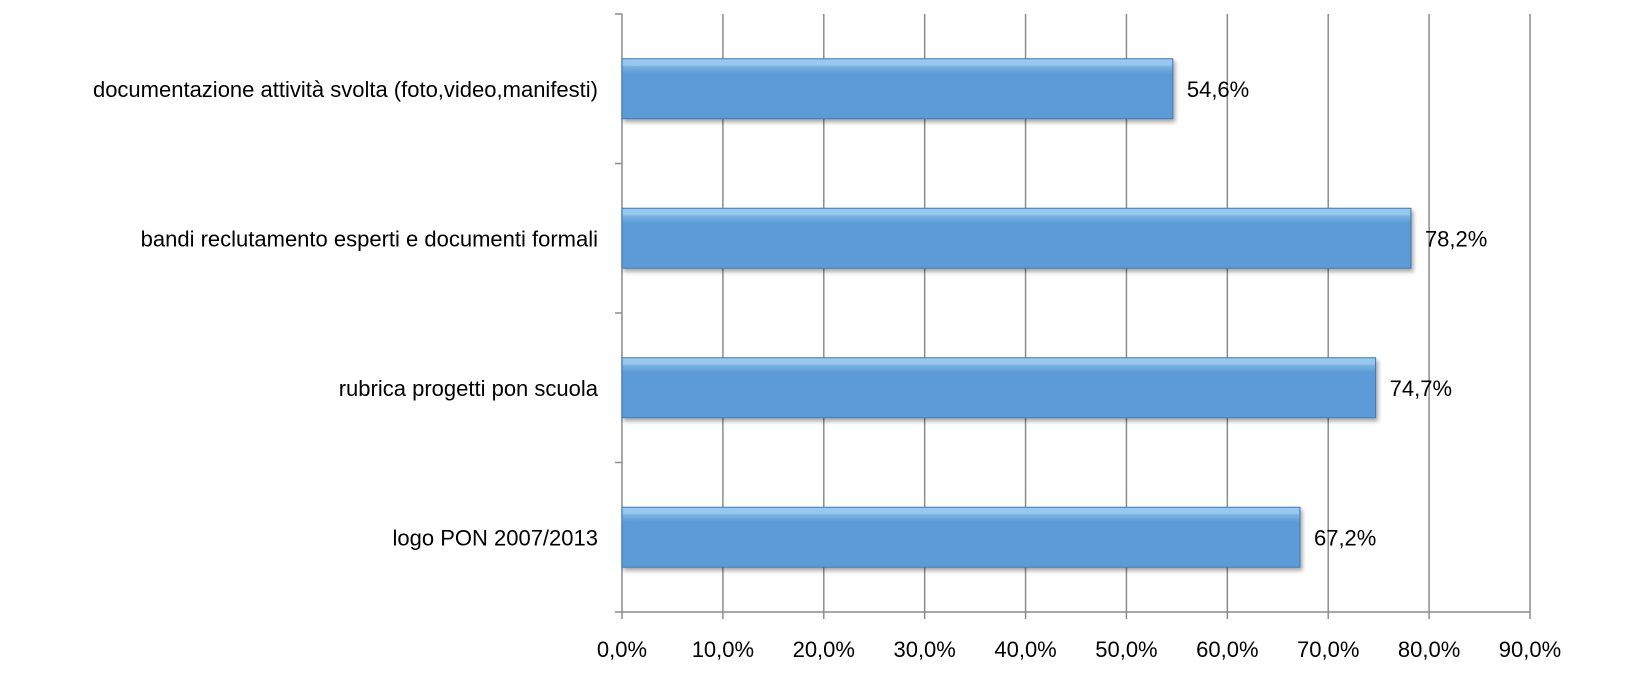  Describe the element at coordinates (924, 649) in the screenshot. I see `x-tick-label: 30,0%` at that location.